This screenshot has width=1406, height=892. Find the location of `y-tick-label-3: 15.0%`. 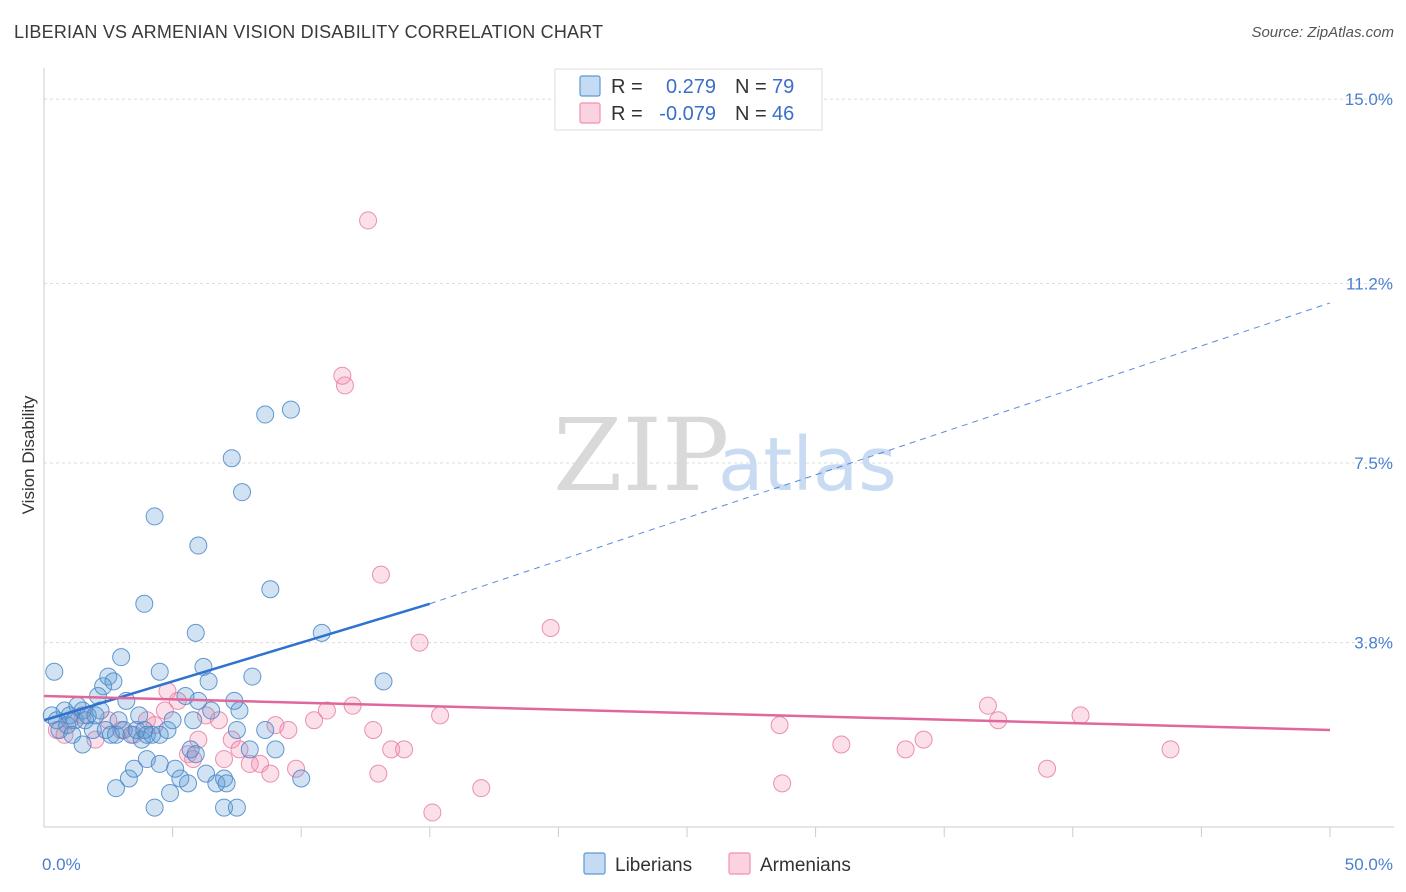

y-tick-label-3: 15.0% is located at coordinates (1369, 99).